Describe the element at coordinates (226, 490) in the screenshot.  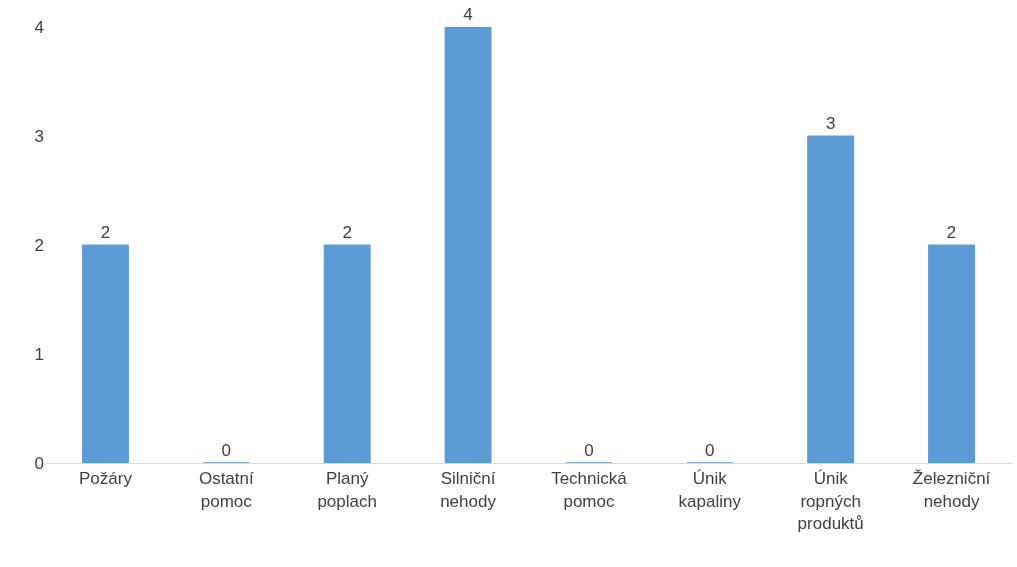
I see `x-tick-label: Ostatní pomoc` at that location.